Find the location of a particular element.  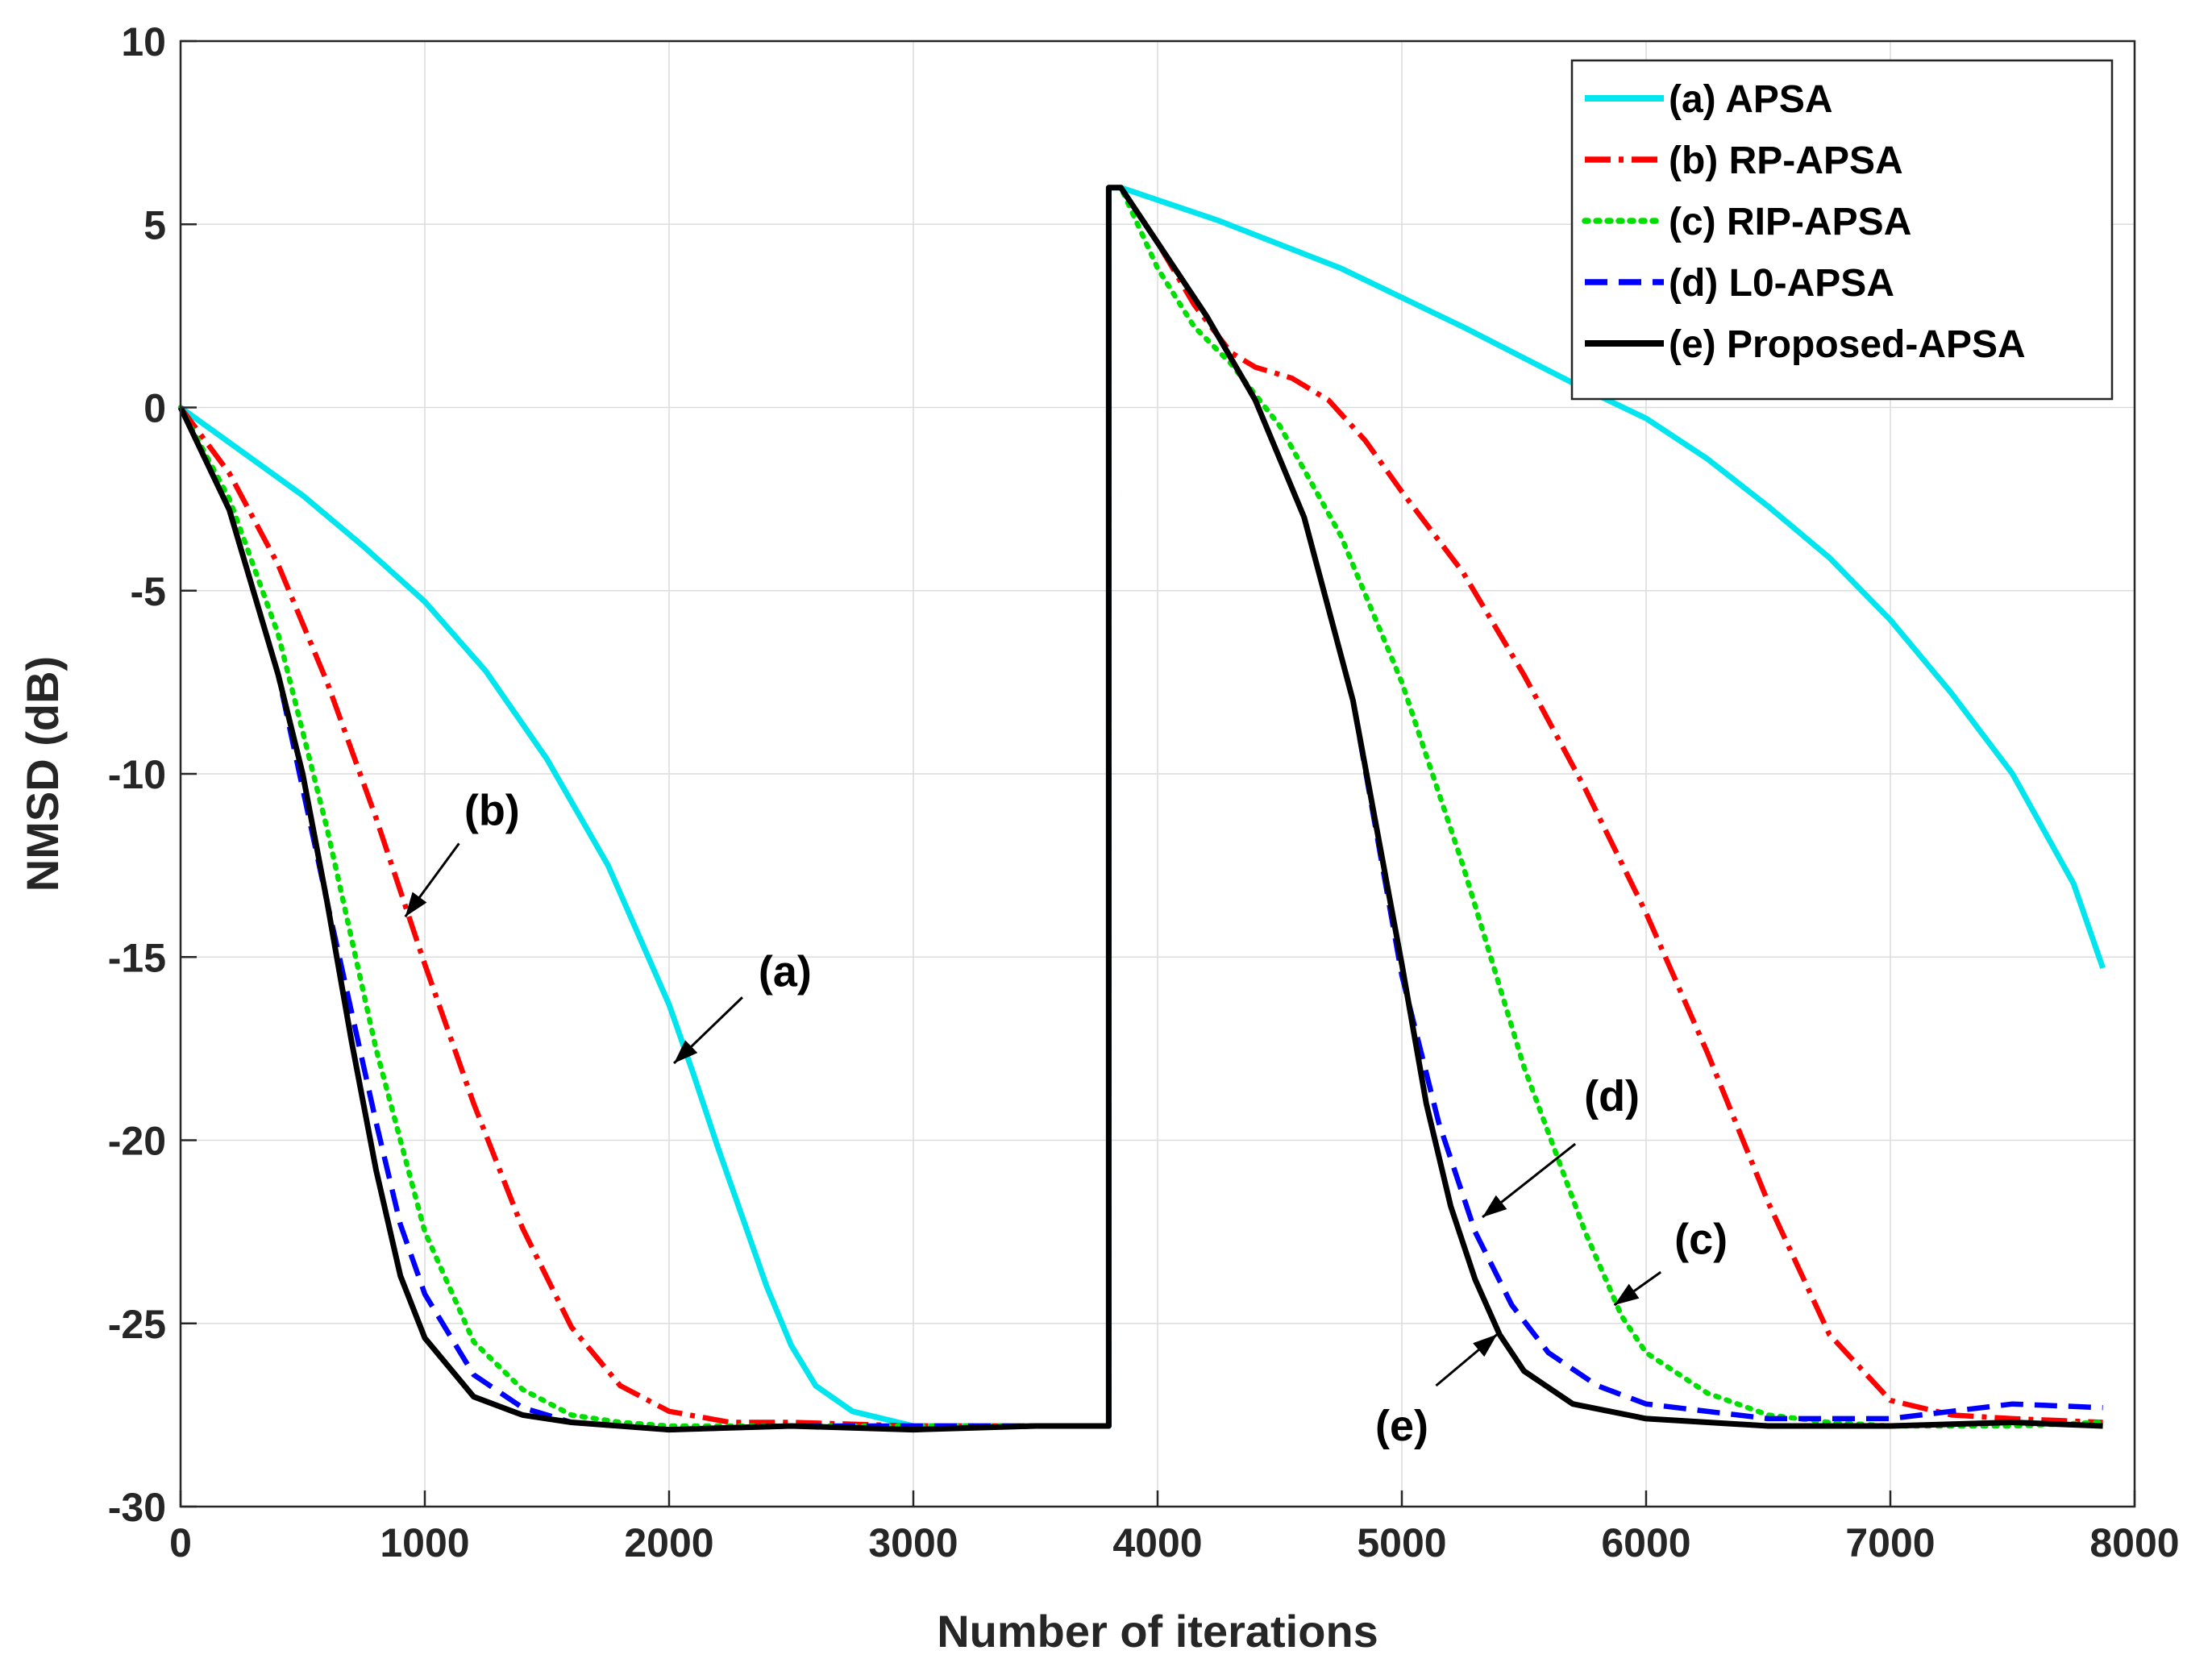

x-tick-label: 7000 is located at coordinates (1890, 1542).